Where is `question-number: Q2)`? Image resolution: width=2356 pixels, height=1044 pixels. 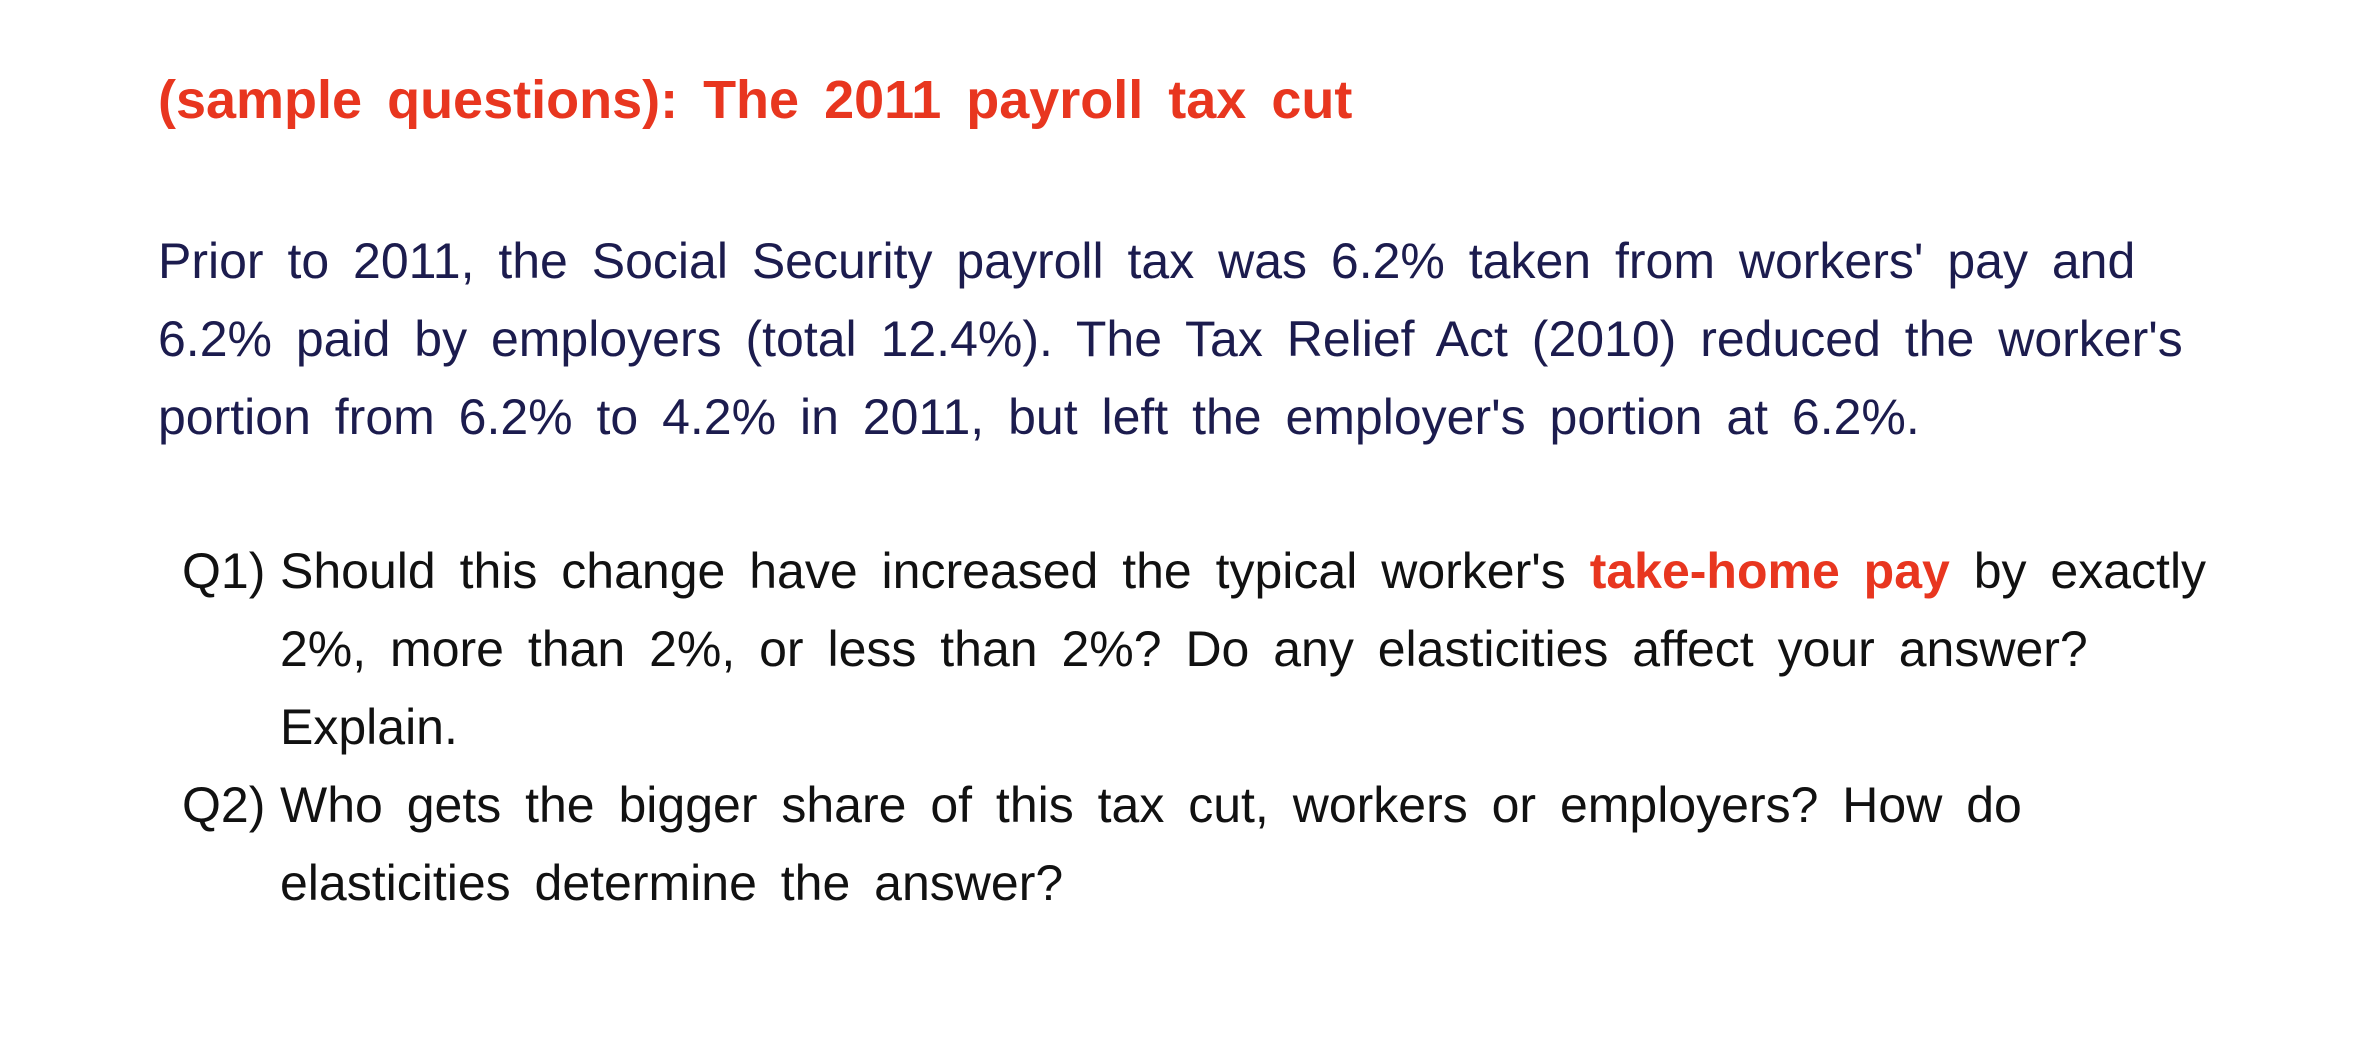 question-number: Q2) is located at coordinates (224, 805).